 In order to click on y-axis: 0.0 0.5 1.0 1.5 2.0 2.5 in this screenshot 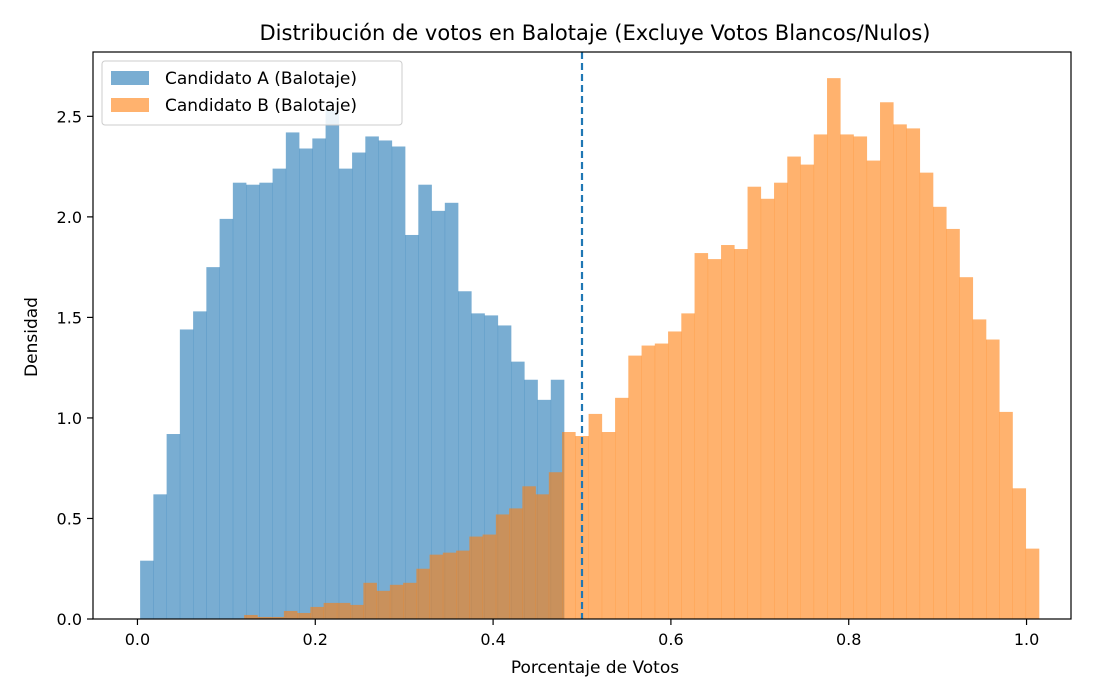, I will do `click(75, 368)`.